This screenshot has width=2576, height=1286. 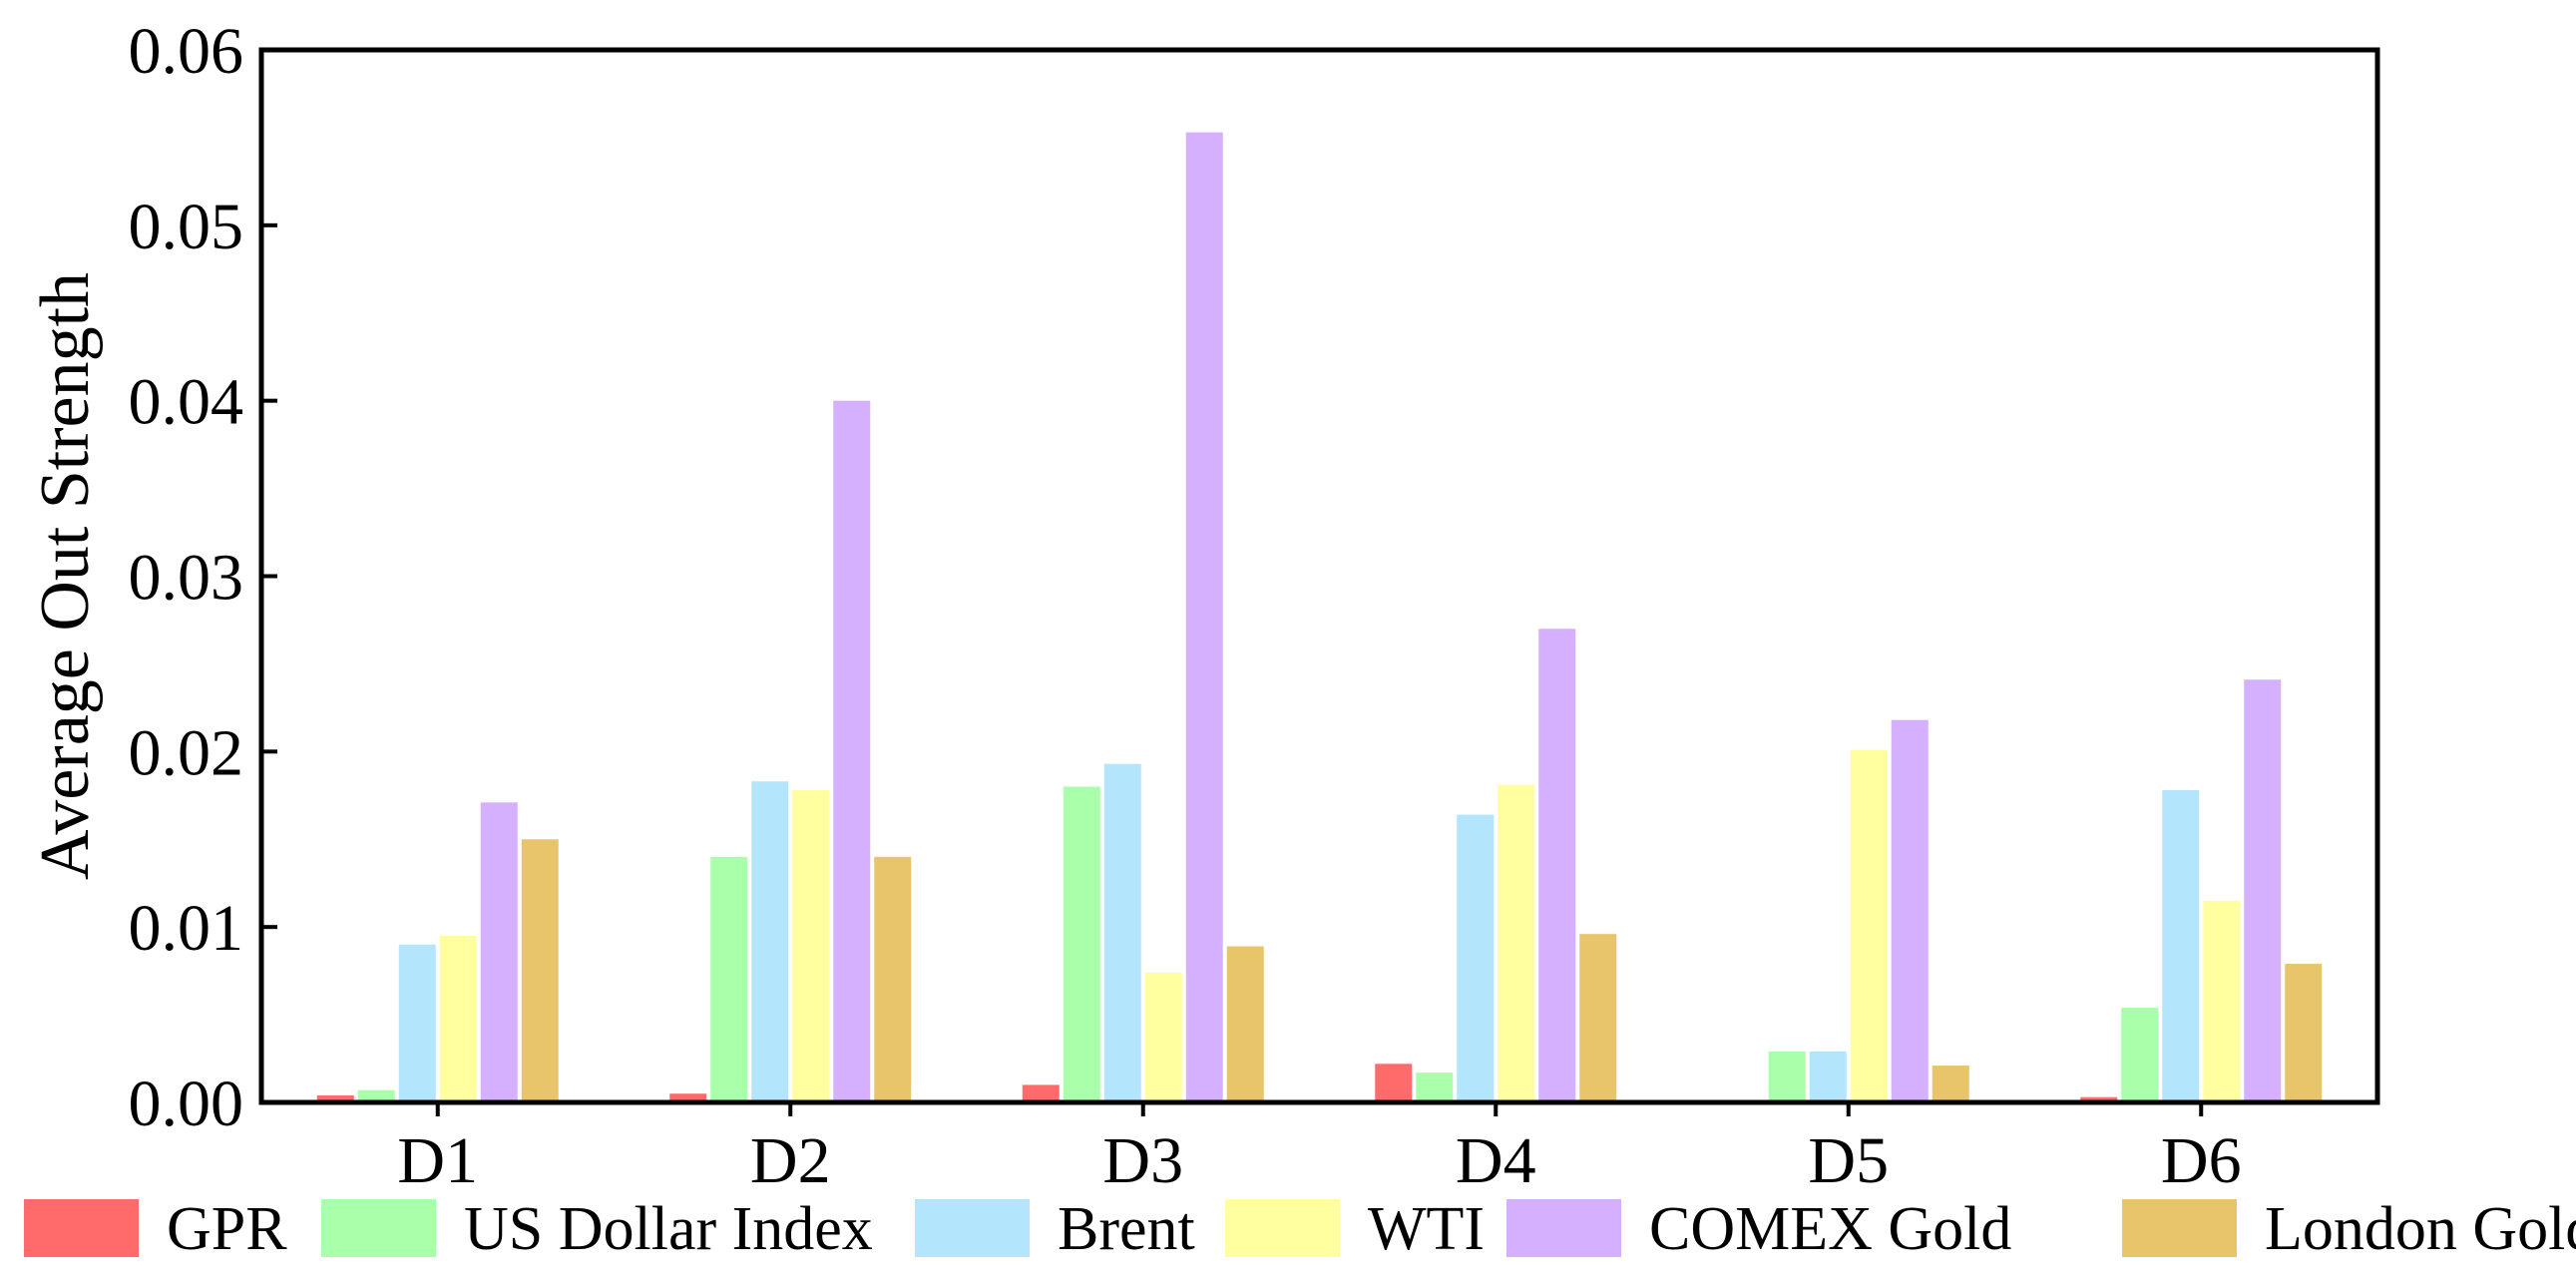 What do you see at coordinates (2304, 1033) in the screenshot?
I see `bar-london-gold-d6` at bounding box center [2304, 1033].